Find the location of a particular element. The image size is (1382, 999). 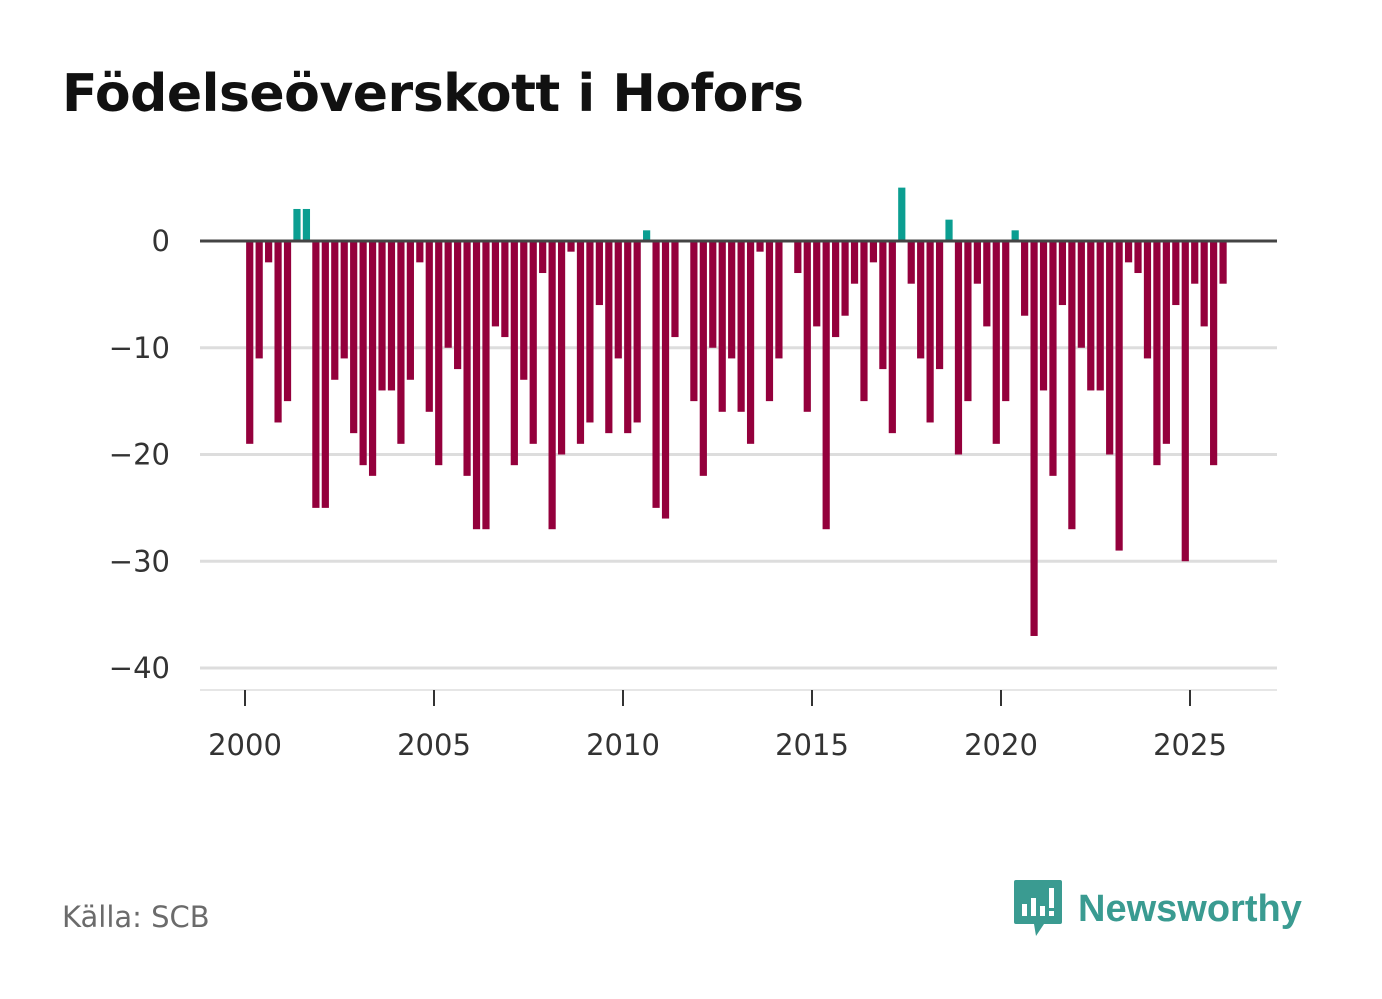

x-tick-label: 2000 is located at coordinates (245, 745).